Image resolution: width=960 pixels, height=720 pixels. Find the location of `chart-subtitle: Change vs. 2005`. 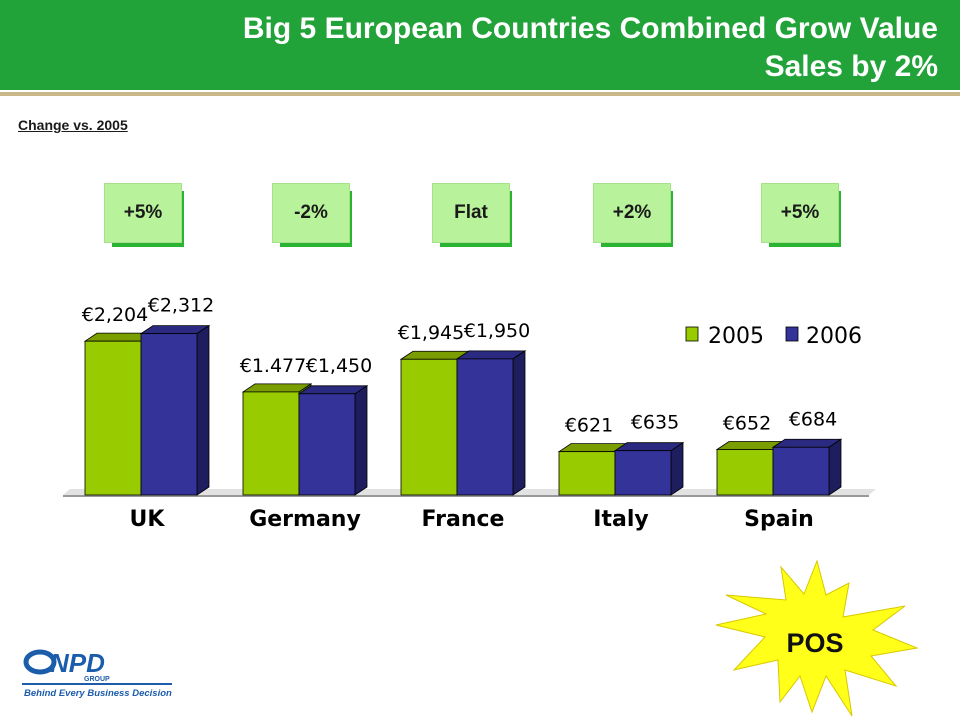

chart-subtitle: Change vs. 2005 is located at coordinates (73, 125).